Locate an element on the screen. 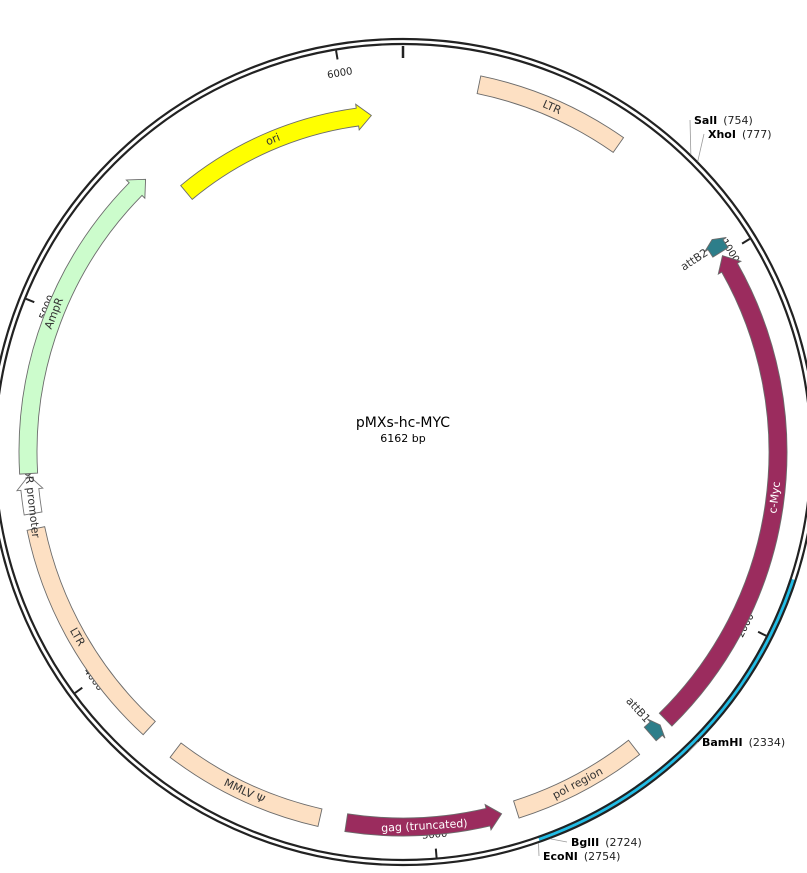 The height and width of the screenshot is (873, 807). feature-ltr-left is located at coordinates (91, 631).